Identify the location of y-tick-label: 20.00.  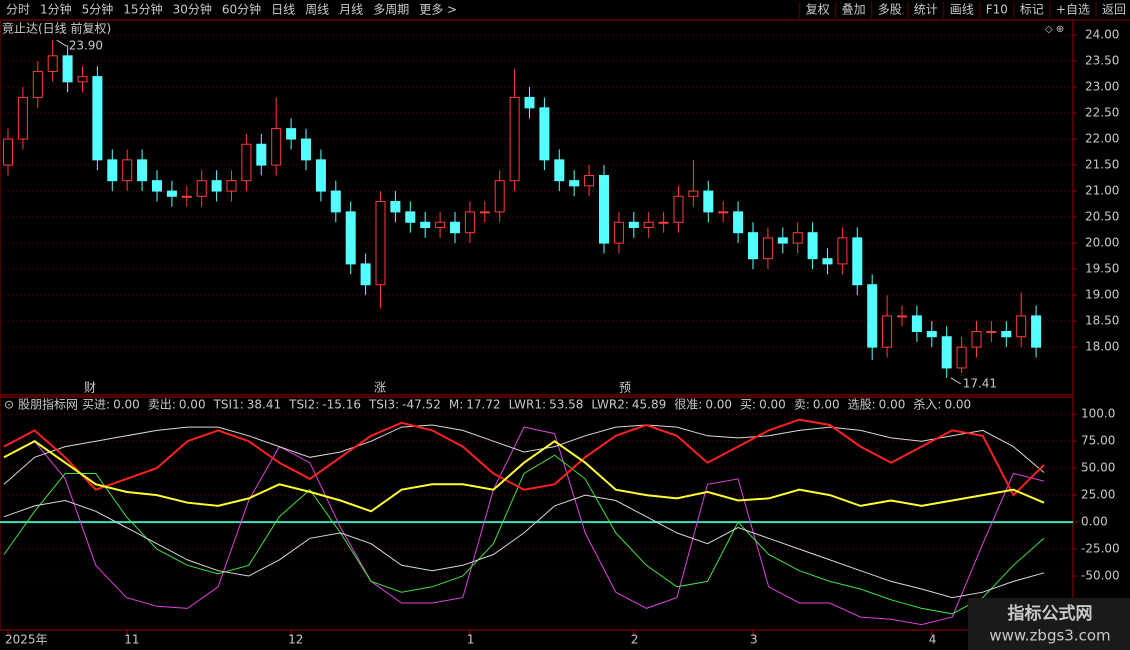
(1102, 243).